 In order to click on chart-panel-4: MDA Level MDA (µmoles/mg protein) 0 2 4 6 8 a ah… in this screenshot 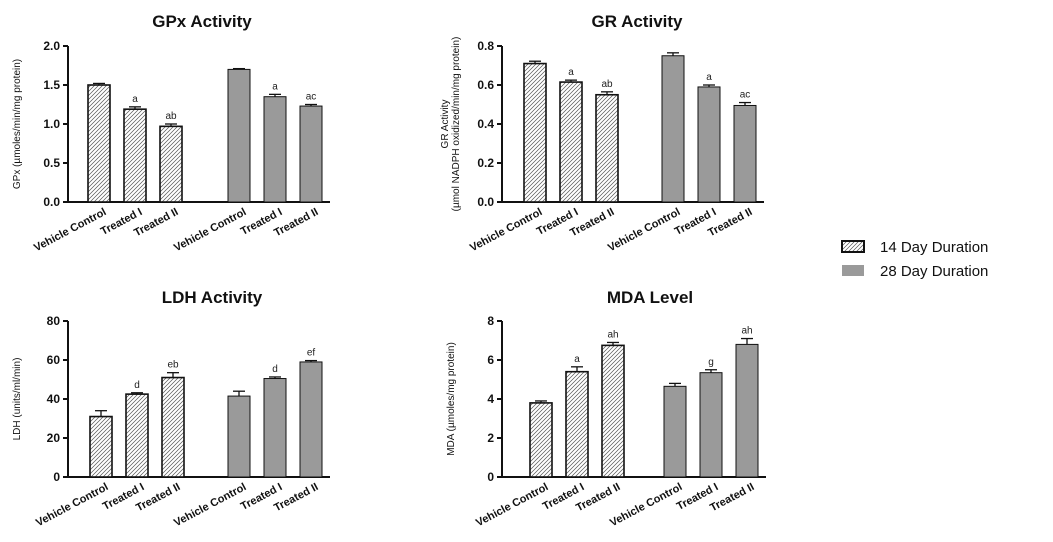, I will do `click(606, 408)`.